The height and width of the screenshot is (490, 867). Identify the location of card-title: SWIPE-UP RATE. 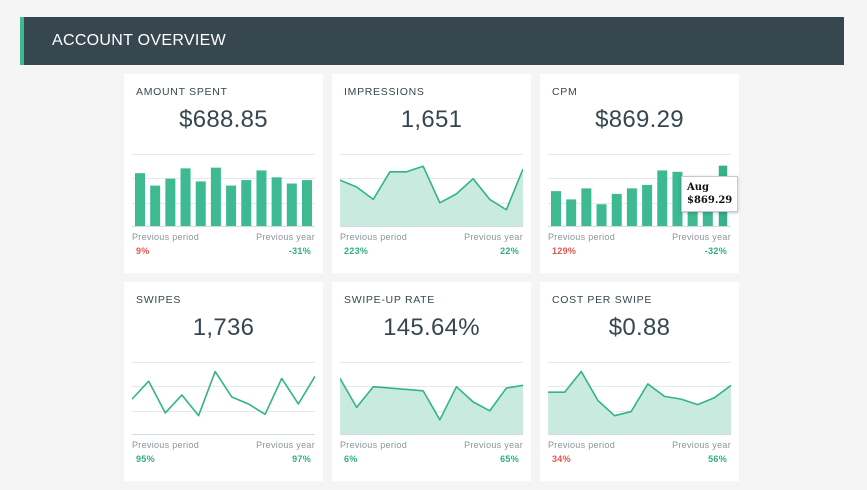
(389, 300).